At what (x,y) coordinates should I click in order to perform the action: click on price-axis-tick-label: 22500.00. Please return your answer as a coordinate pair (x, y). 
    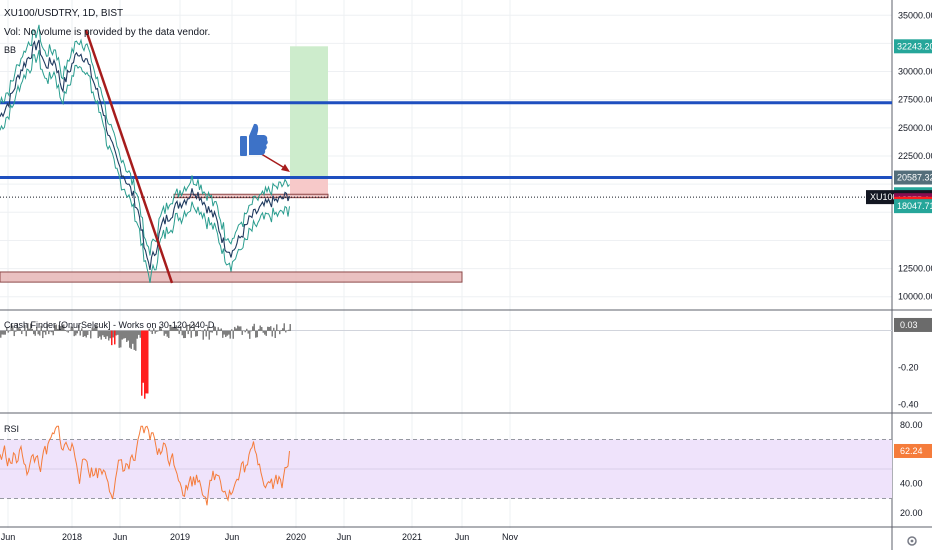
    Looking at the image, I should click on (915, 156).